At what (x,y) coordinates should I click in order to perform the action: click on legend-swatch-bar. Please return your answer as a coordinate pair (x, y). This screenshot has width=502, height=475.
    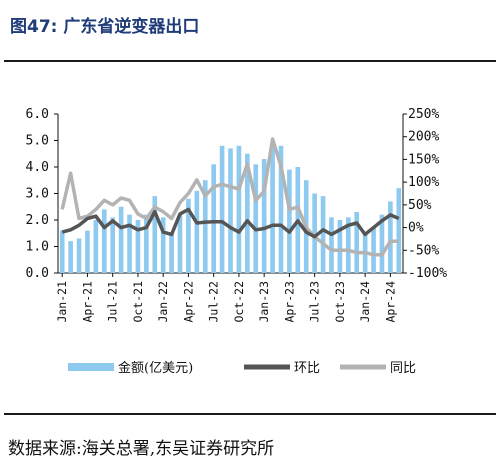
    Looking at the image, I should click on (91, 367).